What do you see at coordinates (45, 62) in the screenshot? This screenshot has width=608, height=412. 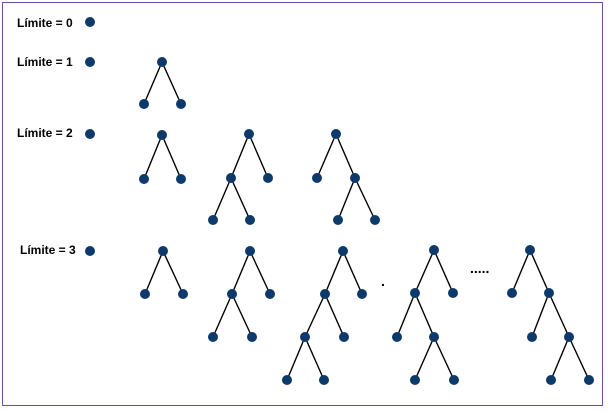 I see `level-1-label: Límite = 1` at bounding box center [45, 62].